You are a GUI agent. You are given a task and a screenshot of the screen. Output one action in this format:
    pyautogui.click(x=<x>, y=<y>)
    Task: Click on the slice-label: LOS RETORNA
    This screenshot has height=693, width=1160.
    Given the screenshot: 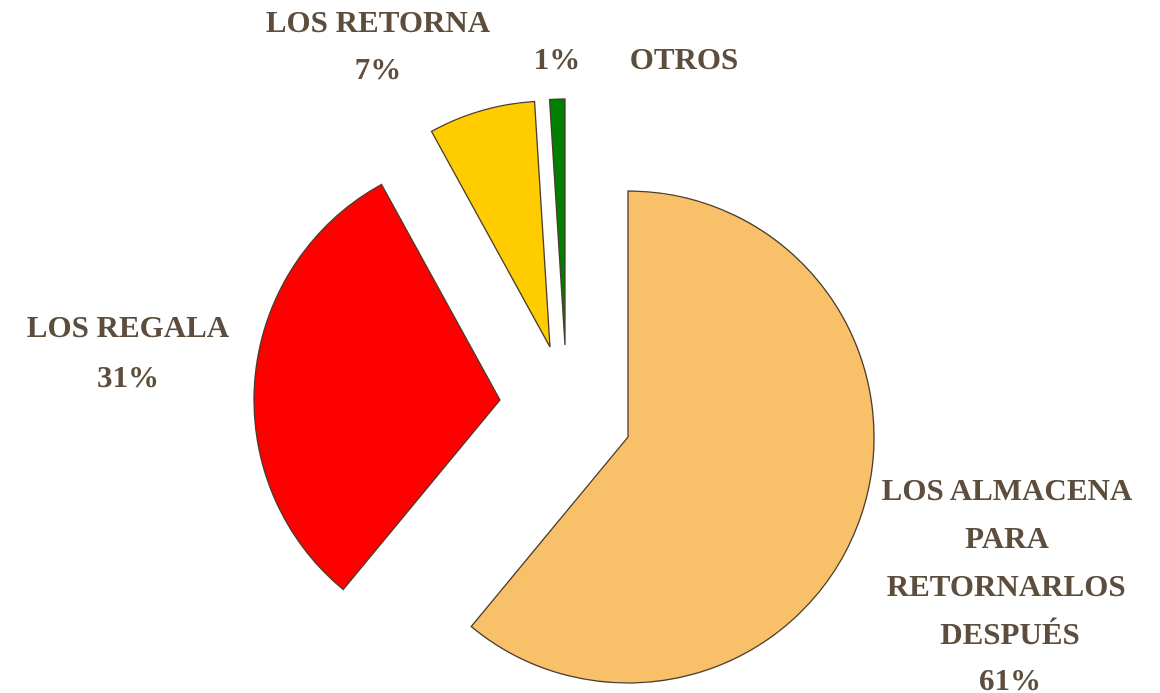 What is the action you would take?
    pyautogui.click(x=378, y=21)
    